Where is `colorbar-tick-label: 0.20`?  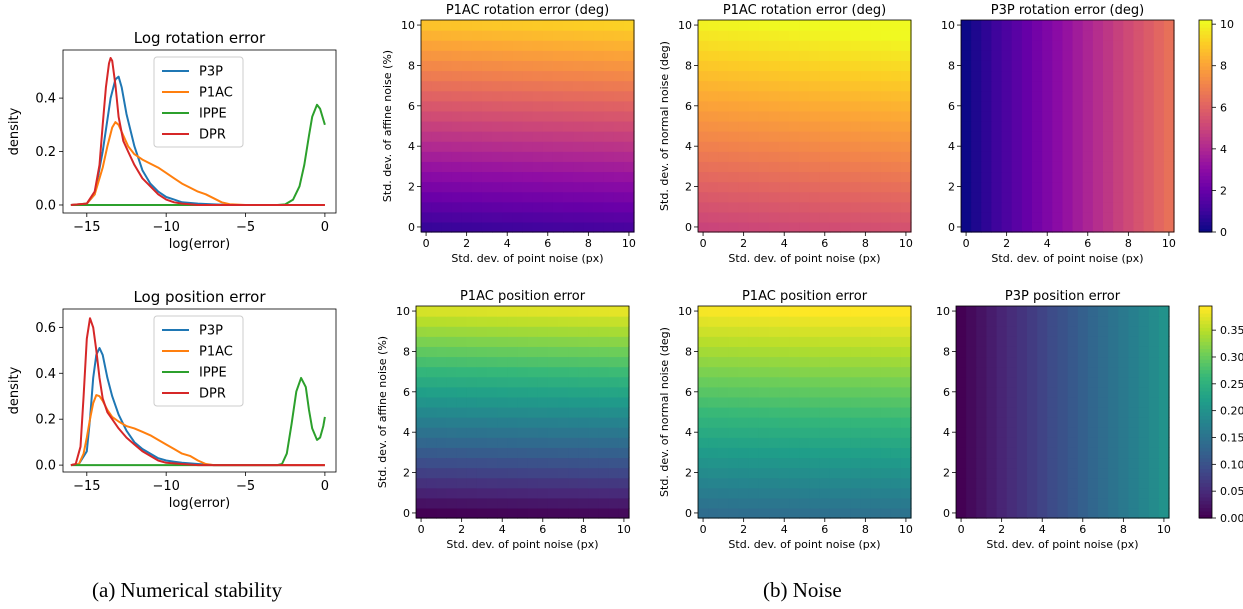
colorbar-tick-label: 0.20 is located at coordinates (1231, 411).